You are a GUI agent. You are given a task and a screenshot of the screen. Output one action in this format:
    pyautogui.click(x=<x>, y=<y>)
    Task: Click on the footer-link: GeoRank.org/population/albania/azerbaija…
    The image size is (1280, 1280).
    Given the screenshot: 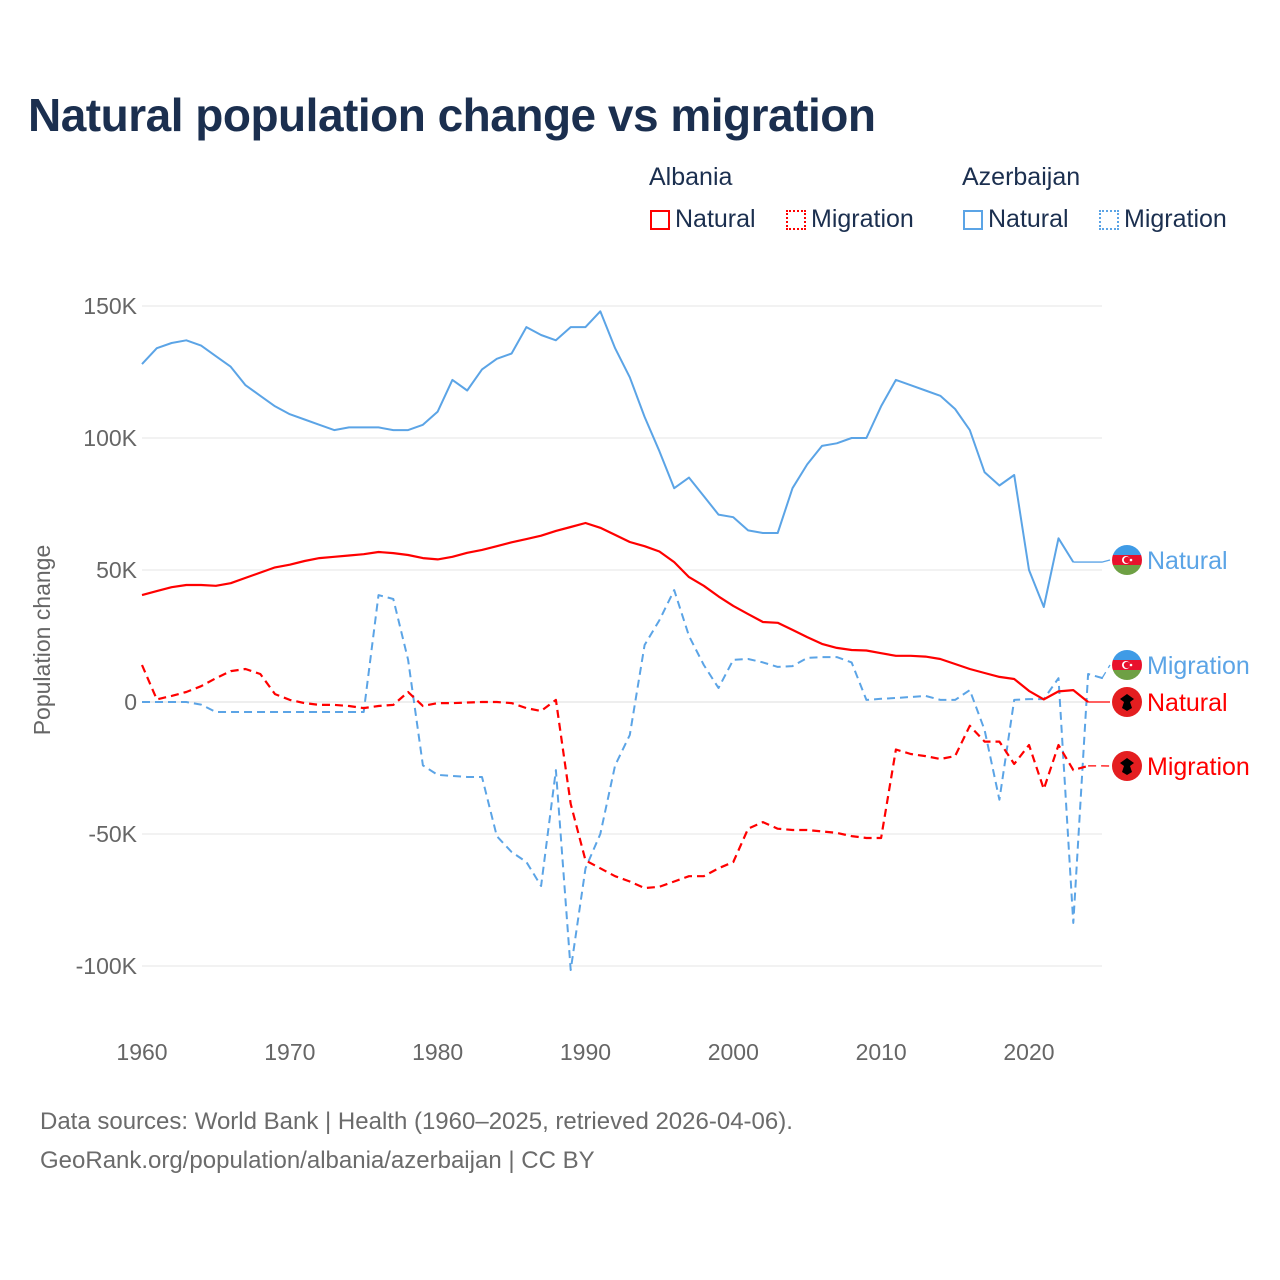 What is the action you would take?
    pyautogui.click(x=317, y=1160)
    